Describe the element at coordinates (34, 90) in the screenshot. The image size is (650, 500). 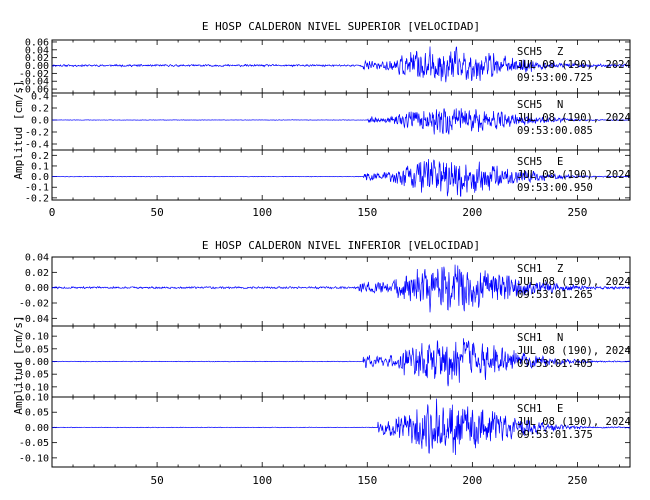
I see `y-tick-label: -0.06` at that location.